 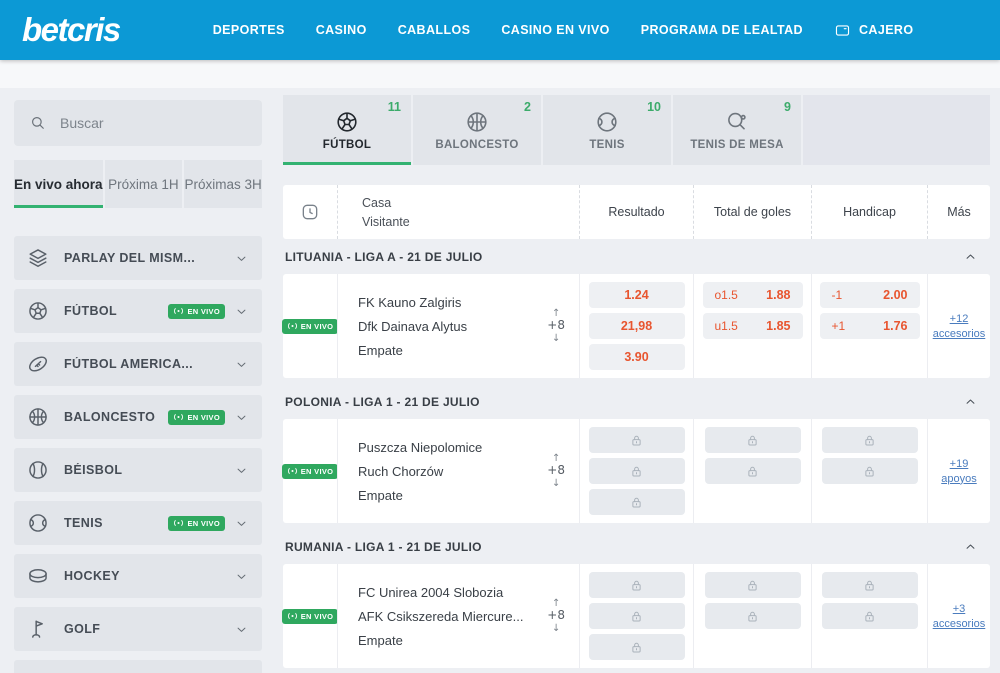 I want to click on odd-away-button: 21,98, so click(x=636, y=326).